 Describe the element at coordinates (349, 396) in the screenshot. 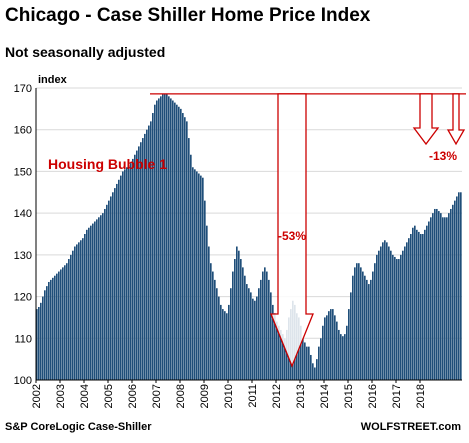

I see `x-tick-label: 2015` at that location.